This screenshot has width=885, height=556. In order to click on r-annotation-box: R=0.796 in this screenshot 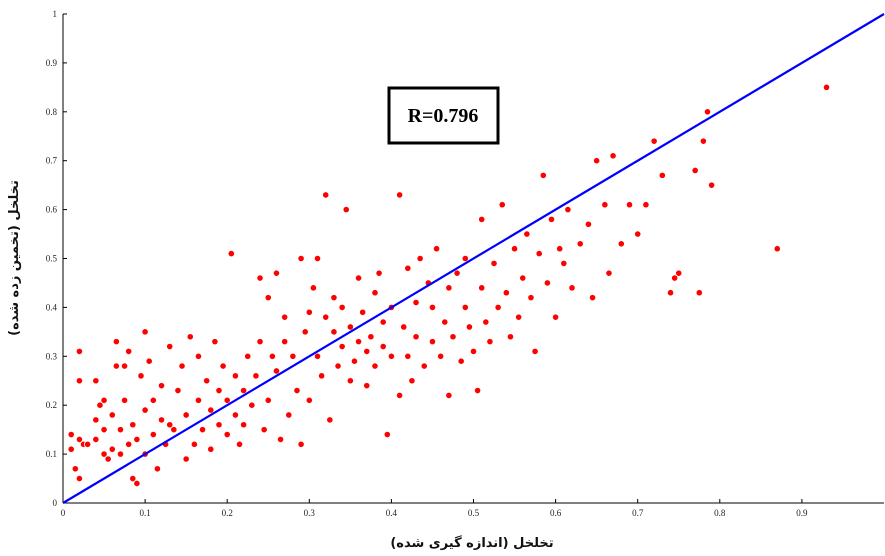, I will do `click(443, 115)`.